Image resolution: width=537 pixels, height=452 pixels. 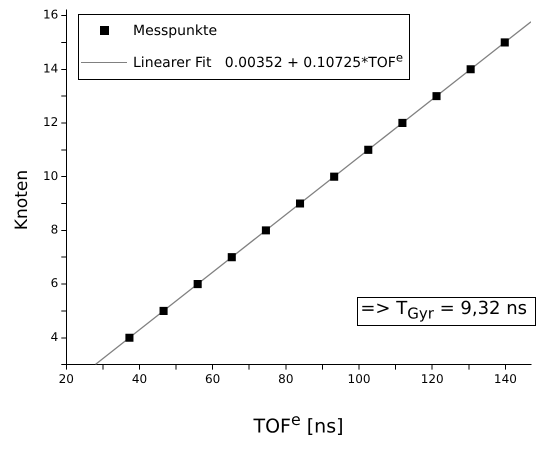 What do you see at coordinates (286, 379) in the screenshot?
I see `x-tick-label: 80` at bounding box center [286, 379].